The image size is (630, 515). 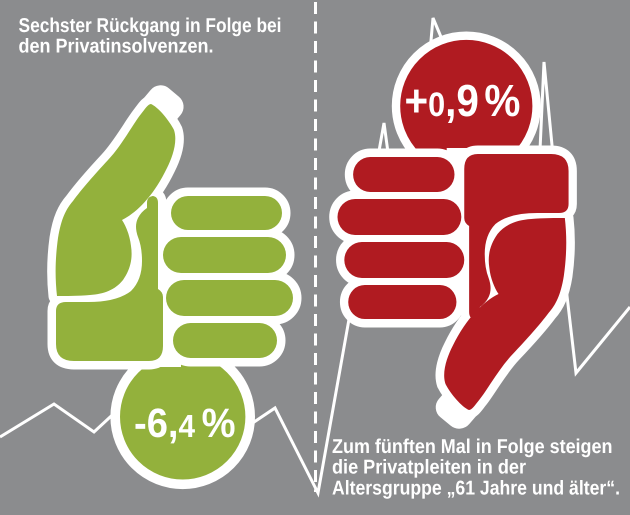 What do you see at coordinates (184, 423) in the screenshot?
I see `svg-text: -6,4%` at bounding box center [184, 423].